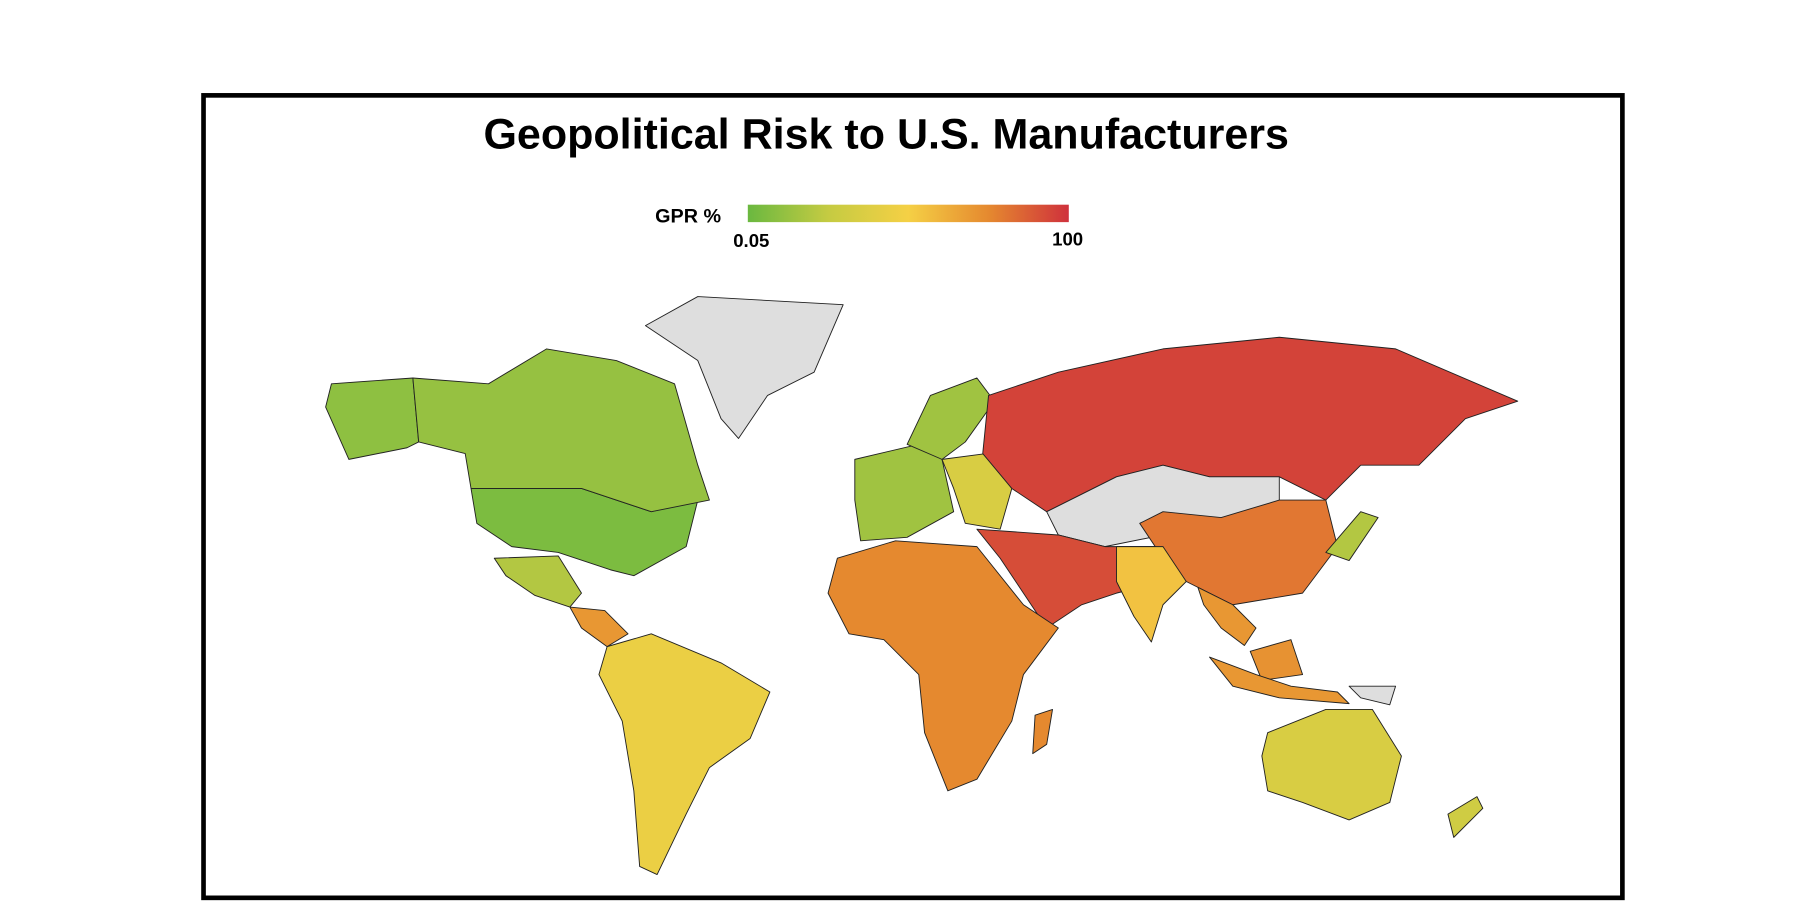 The height and width of the screenshot is (902, 1814). Describe the element at coordinates (751, 240) in the screenshot. I see `legend-min: 0.05` at that location.